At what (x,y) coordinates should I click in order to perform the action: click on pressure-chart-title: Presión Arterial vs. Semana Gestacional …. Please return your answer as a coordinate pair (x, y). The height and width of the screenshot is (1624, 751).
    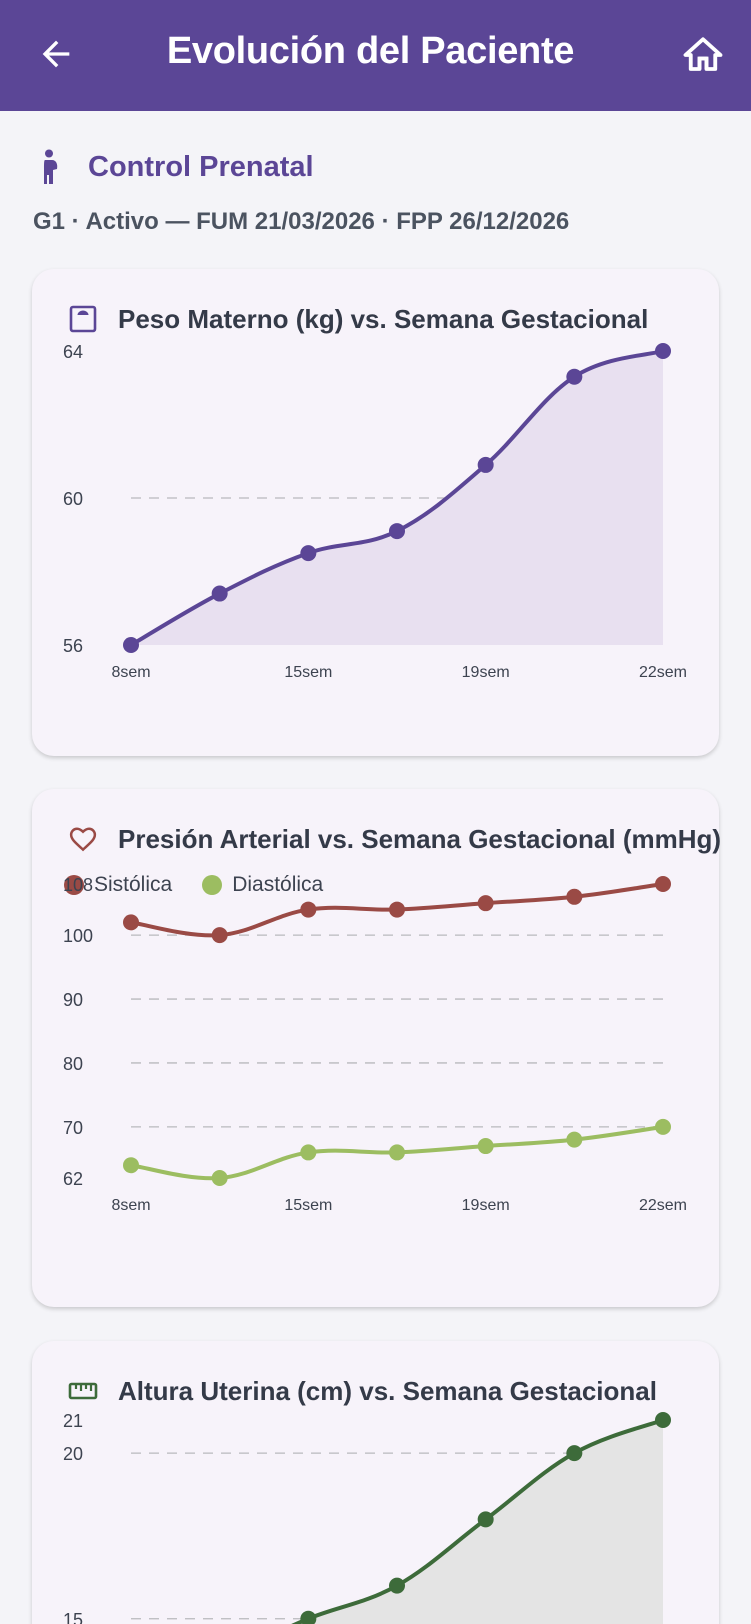
    Looking at the image, I should click on (420, 838).